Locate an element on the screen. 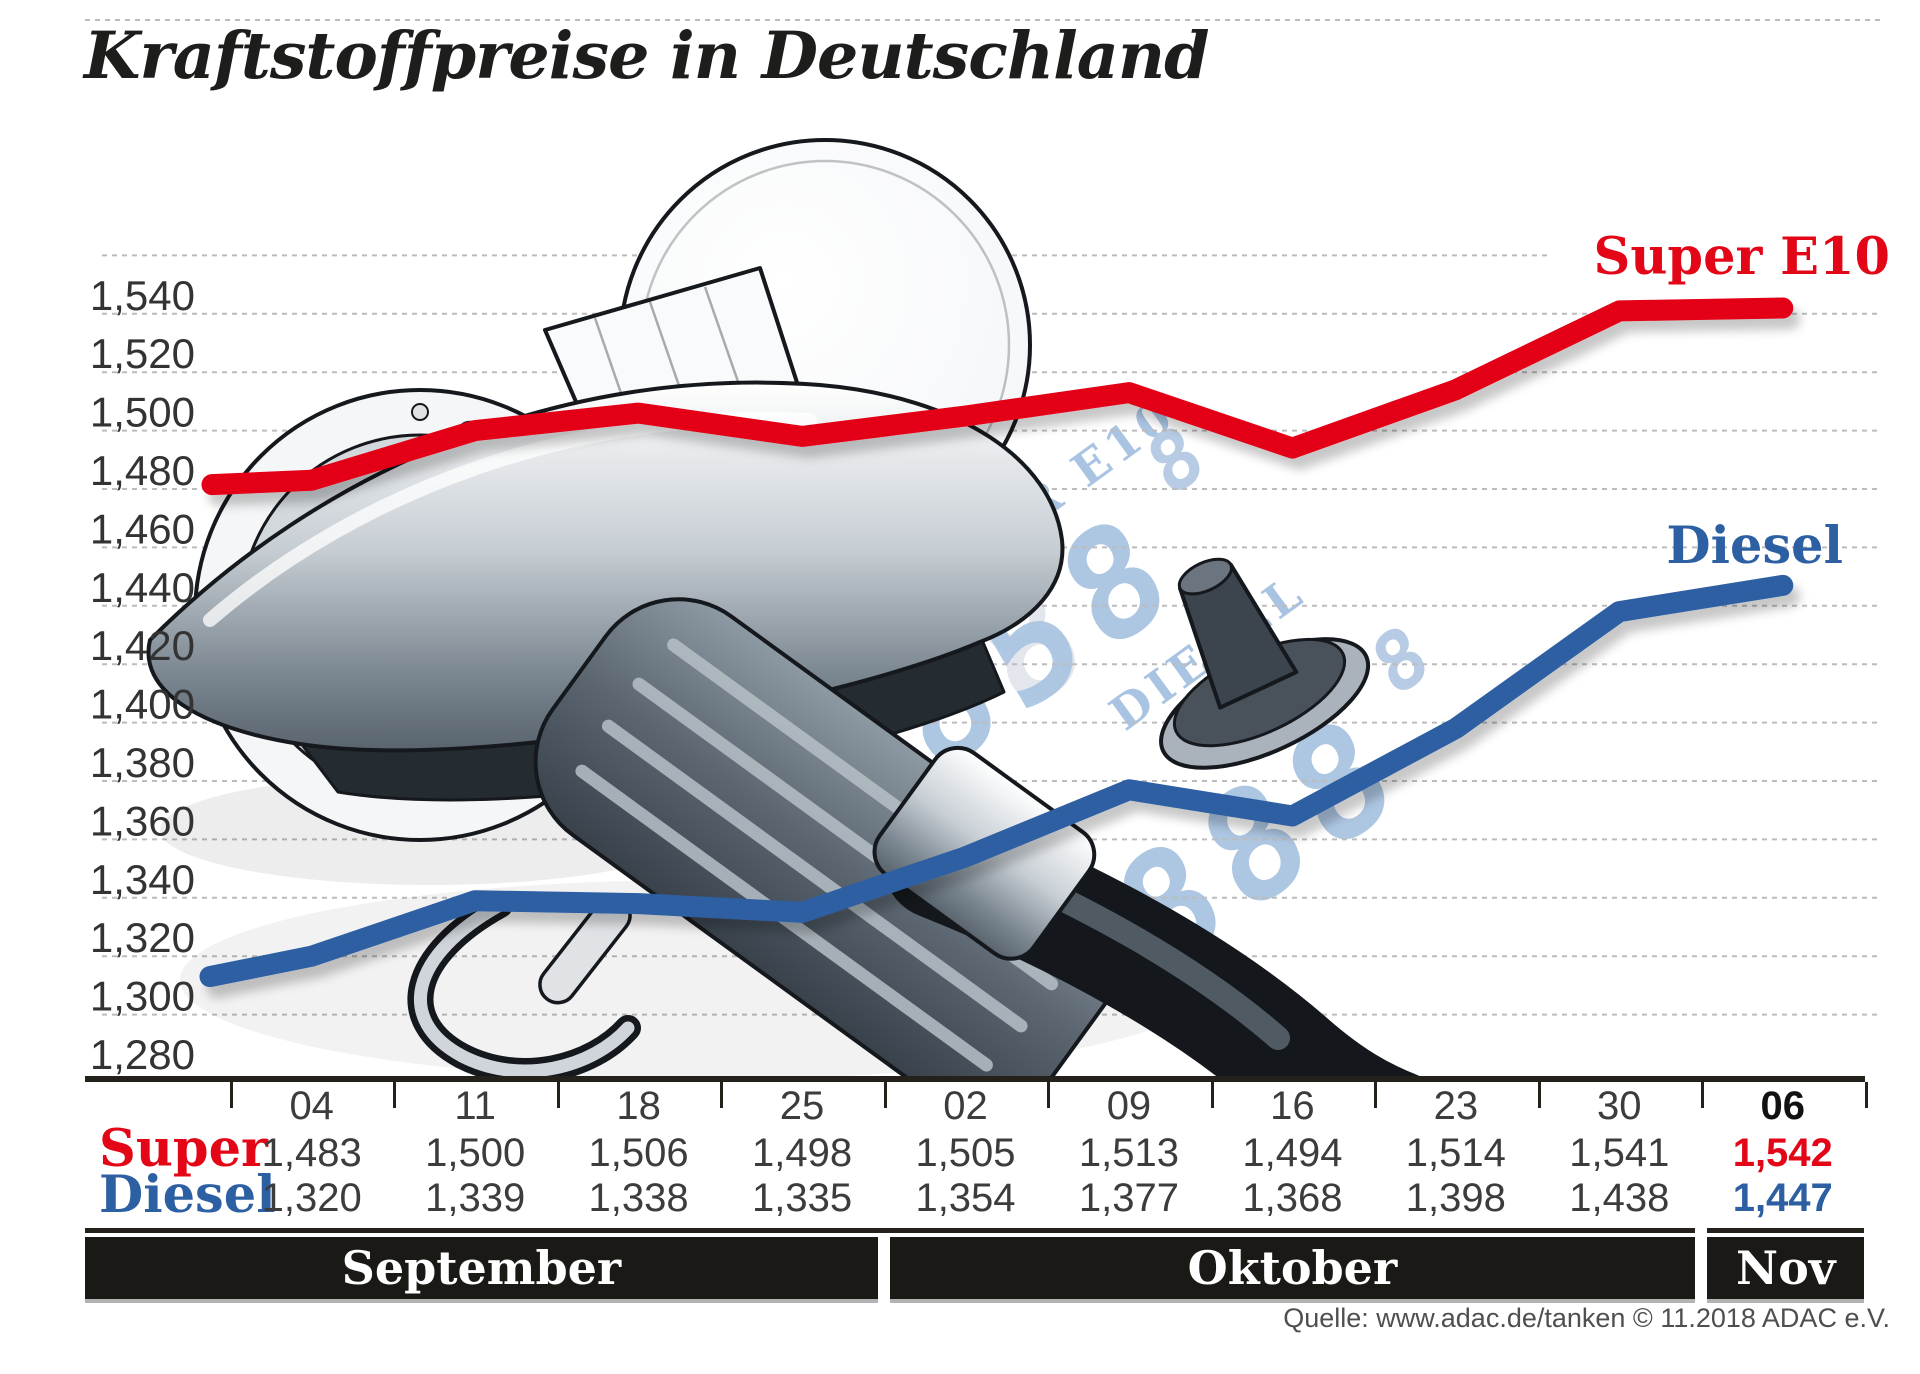 The height and width of the screenshot is (1374, 1920). y-tick-label-1440: 1,440 is located at coordinates (142, 587).